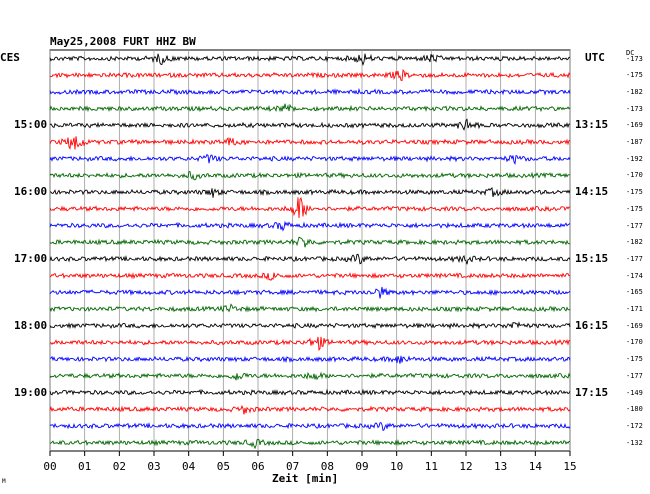 This screenshot has width=650, height=494. What do you see at coordinates (50, 466) in the screenshot?
I see `x-tick-label: 00` at bounding box center [50, 466].